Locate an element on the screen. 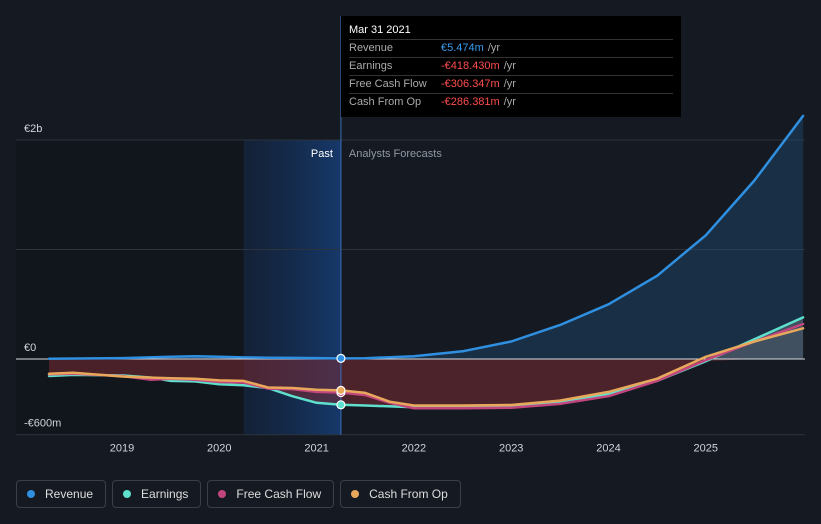 This screenshot has width=821, height=524. y-tick-label-zero: €0 is located at coordinates (30, 348).